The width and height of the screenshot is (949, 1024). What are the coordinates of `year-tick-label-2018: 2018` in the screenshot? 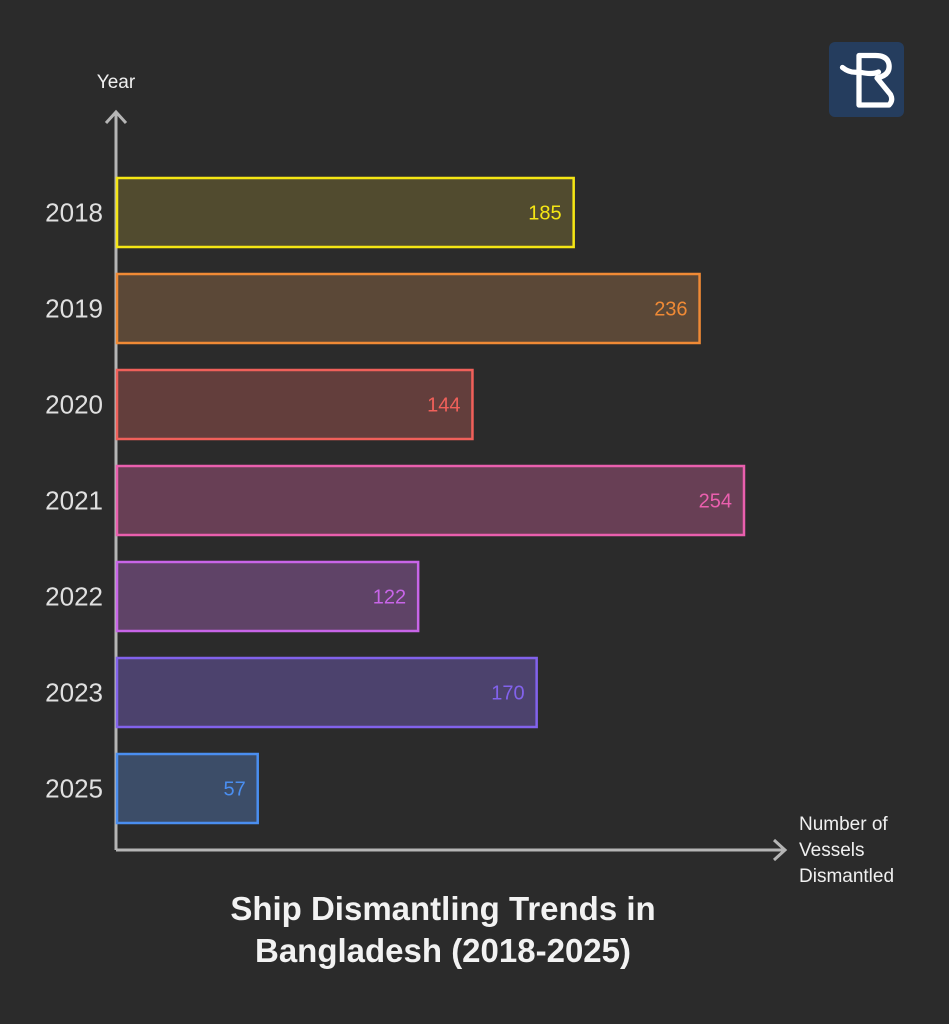 It's located at (74, 213).